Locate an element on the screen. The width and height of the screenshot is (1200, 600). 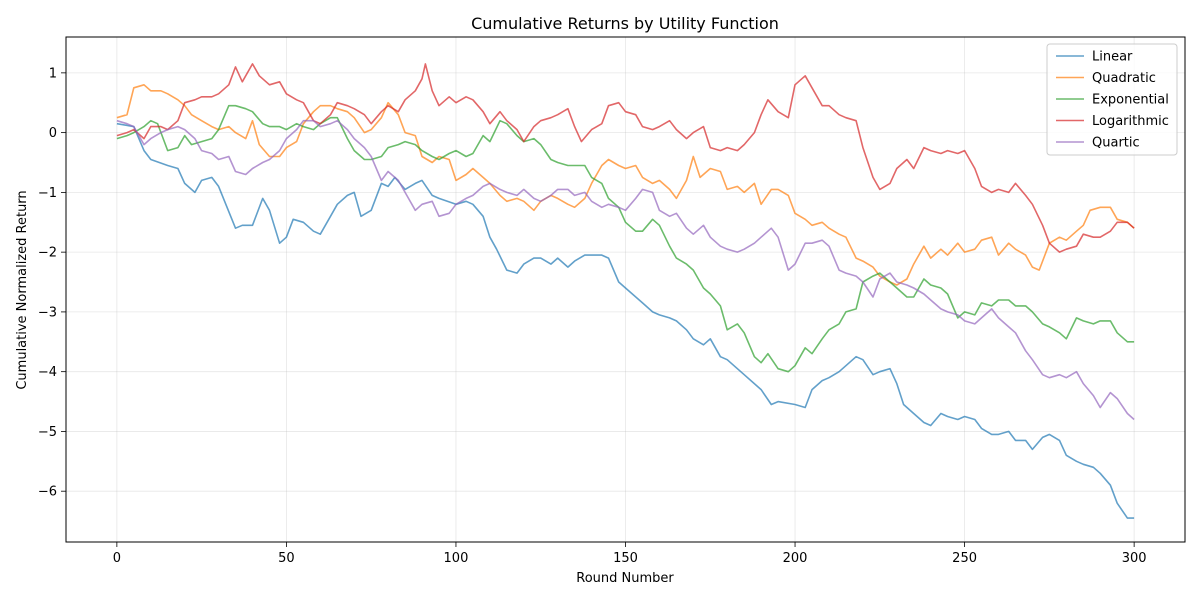
y-tick-label: −6 is located at coordinates (47, 492).